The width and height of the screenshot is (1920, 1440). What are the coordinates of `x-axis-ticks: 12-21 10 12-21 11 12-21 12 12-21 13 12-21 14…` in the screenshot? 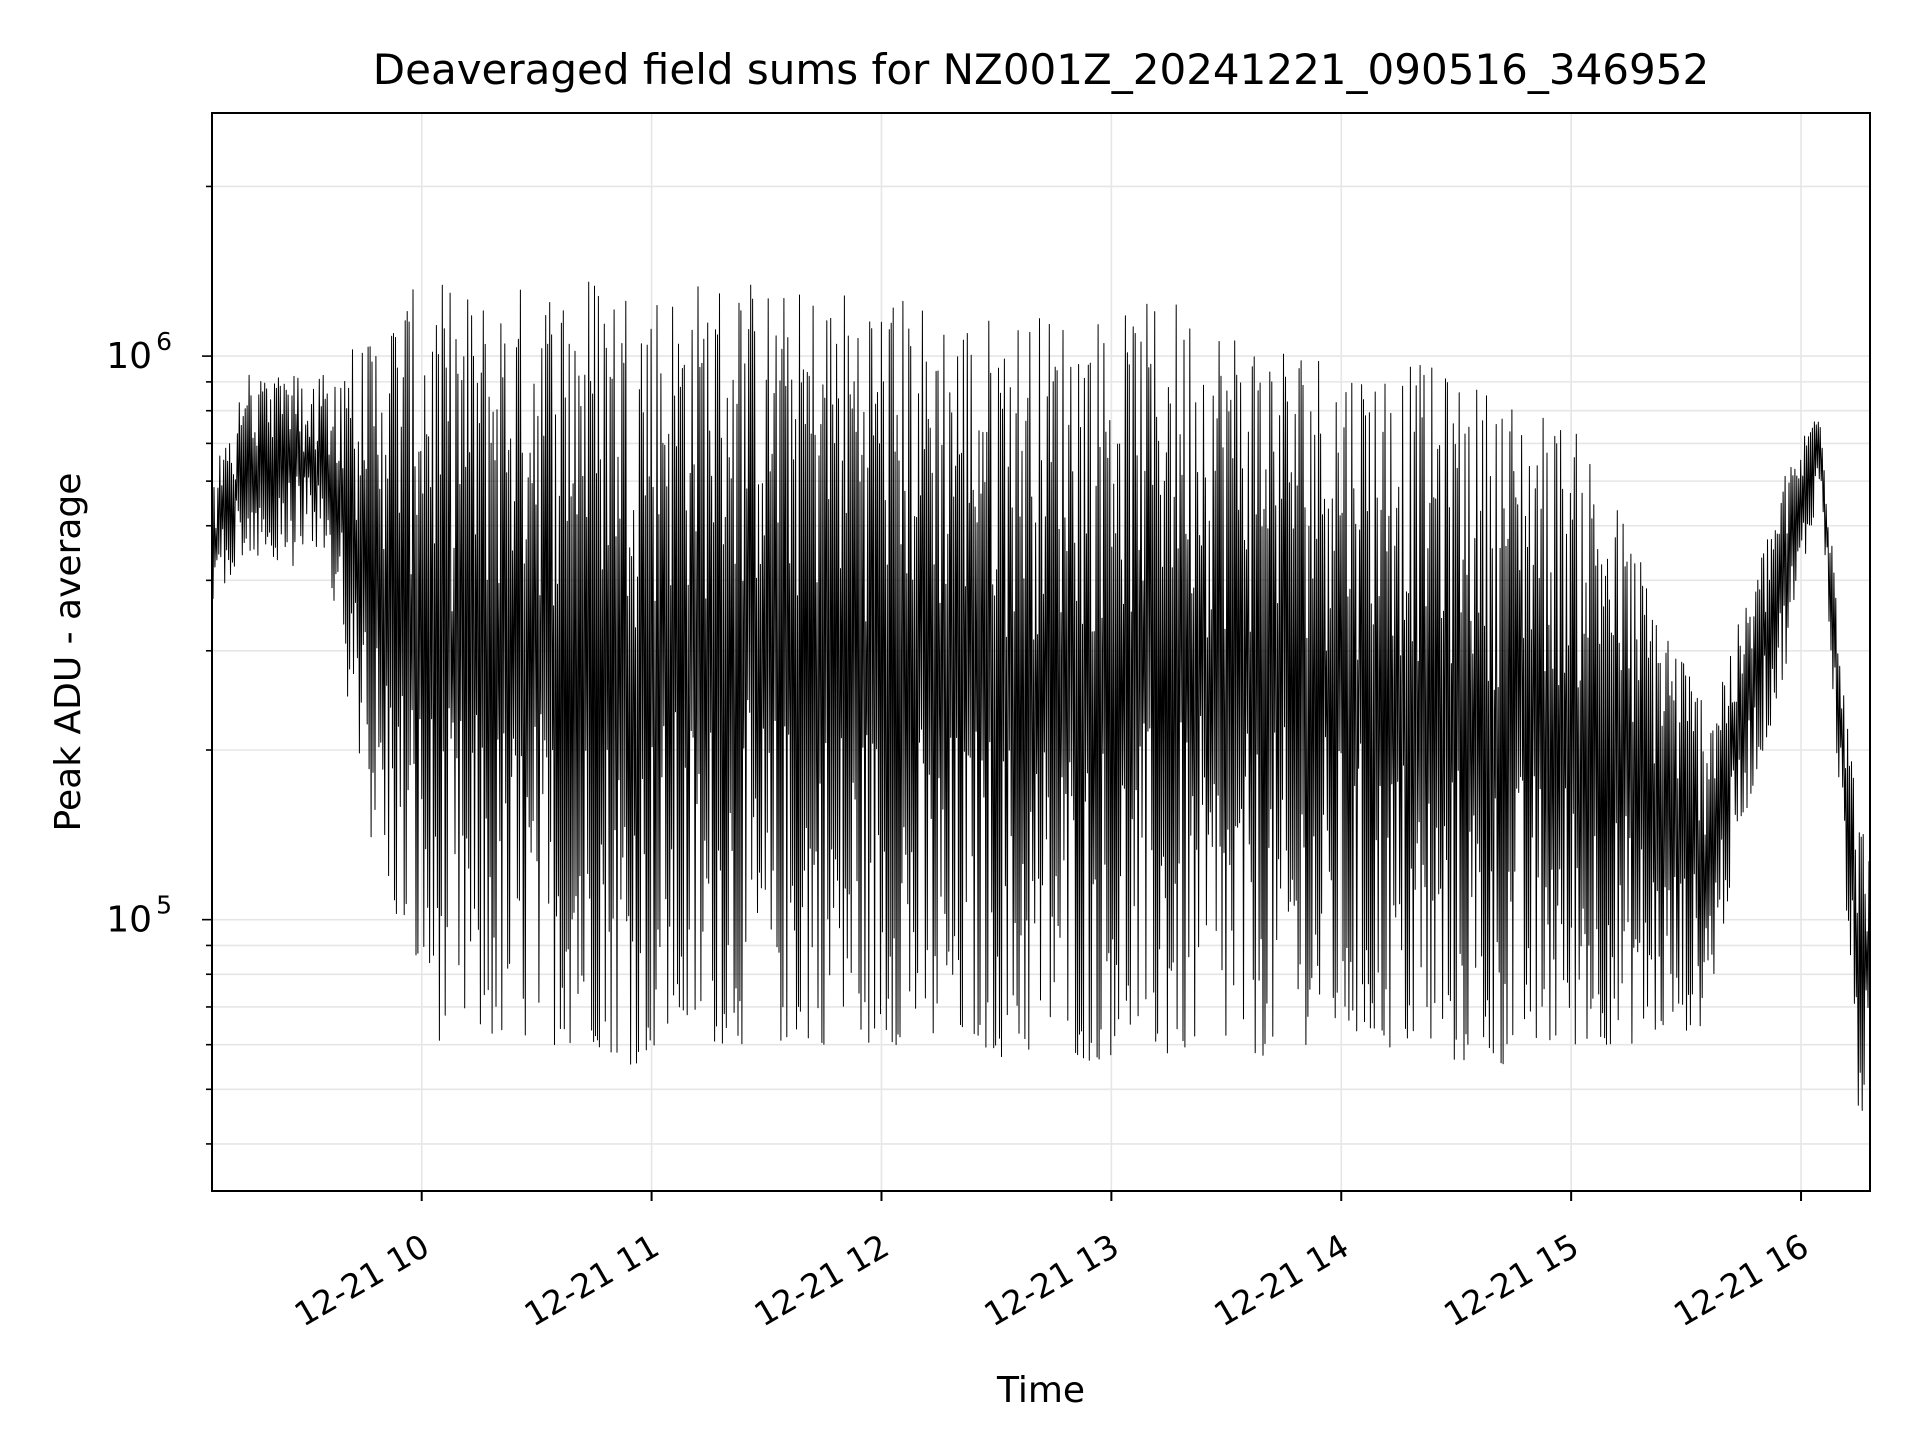 It's located at (1051, 1262).